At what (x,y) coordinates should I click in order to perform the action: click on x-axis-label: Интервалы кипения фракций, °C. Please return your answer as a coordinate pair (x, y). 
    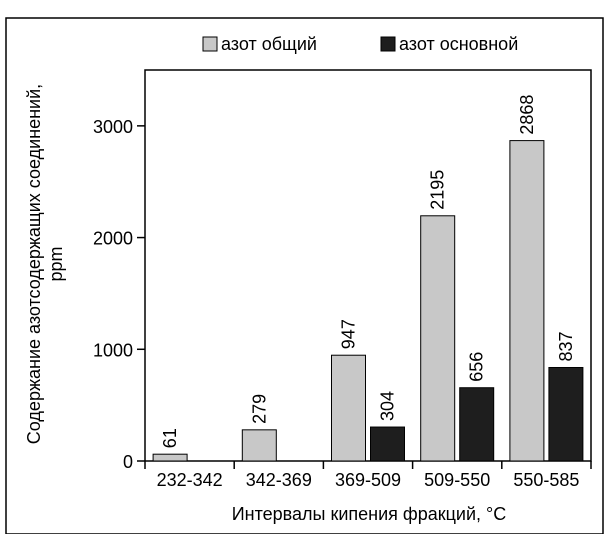
    Looking at the image, I should click on (369, 514).